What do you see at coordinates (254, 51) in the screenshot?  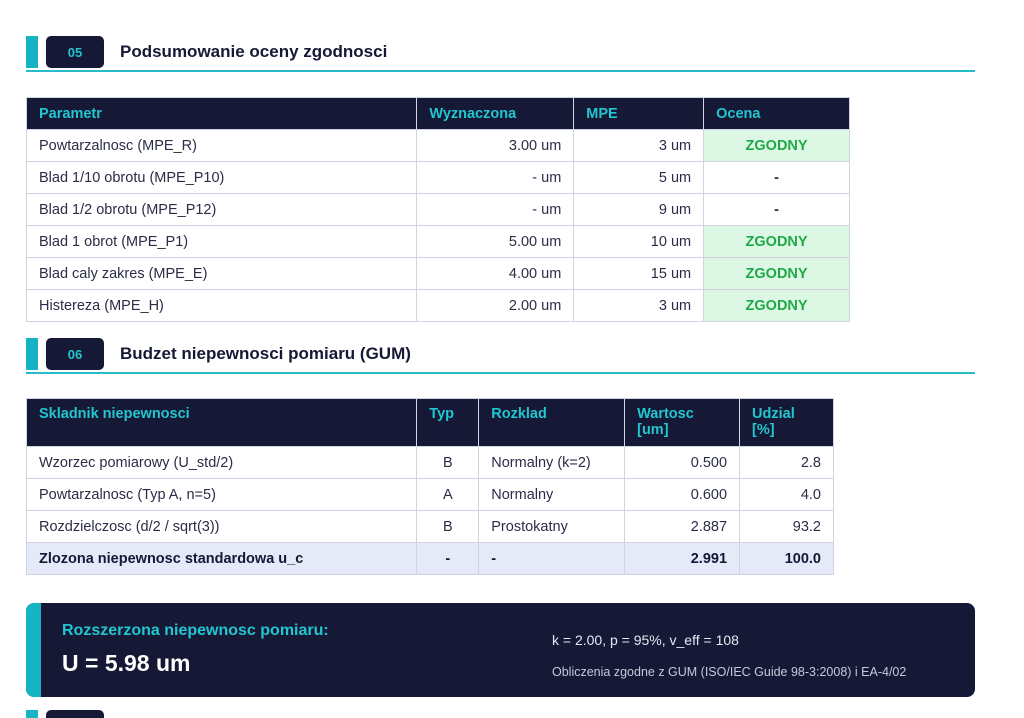 I see `section-title: Podsumowanie oceny zgodnosci` at bounding box center [254, 51].